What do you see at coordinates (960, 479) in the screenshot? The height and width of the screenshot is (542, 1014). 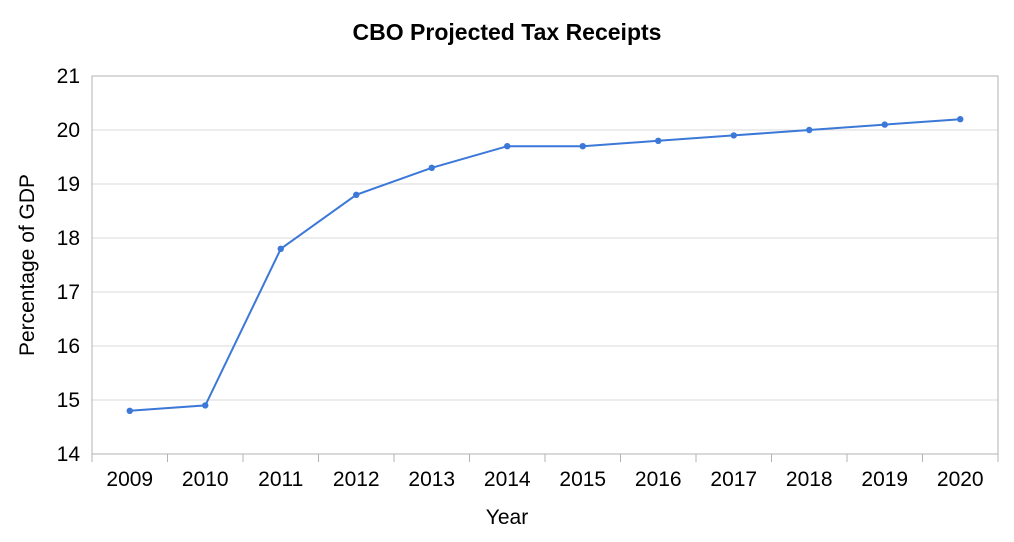 I see `x-tick-label: 2020` at bounding box center [960, 479].